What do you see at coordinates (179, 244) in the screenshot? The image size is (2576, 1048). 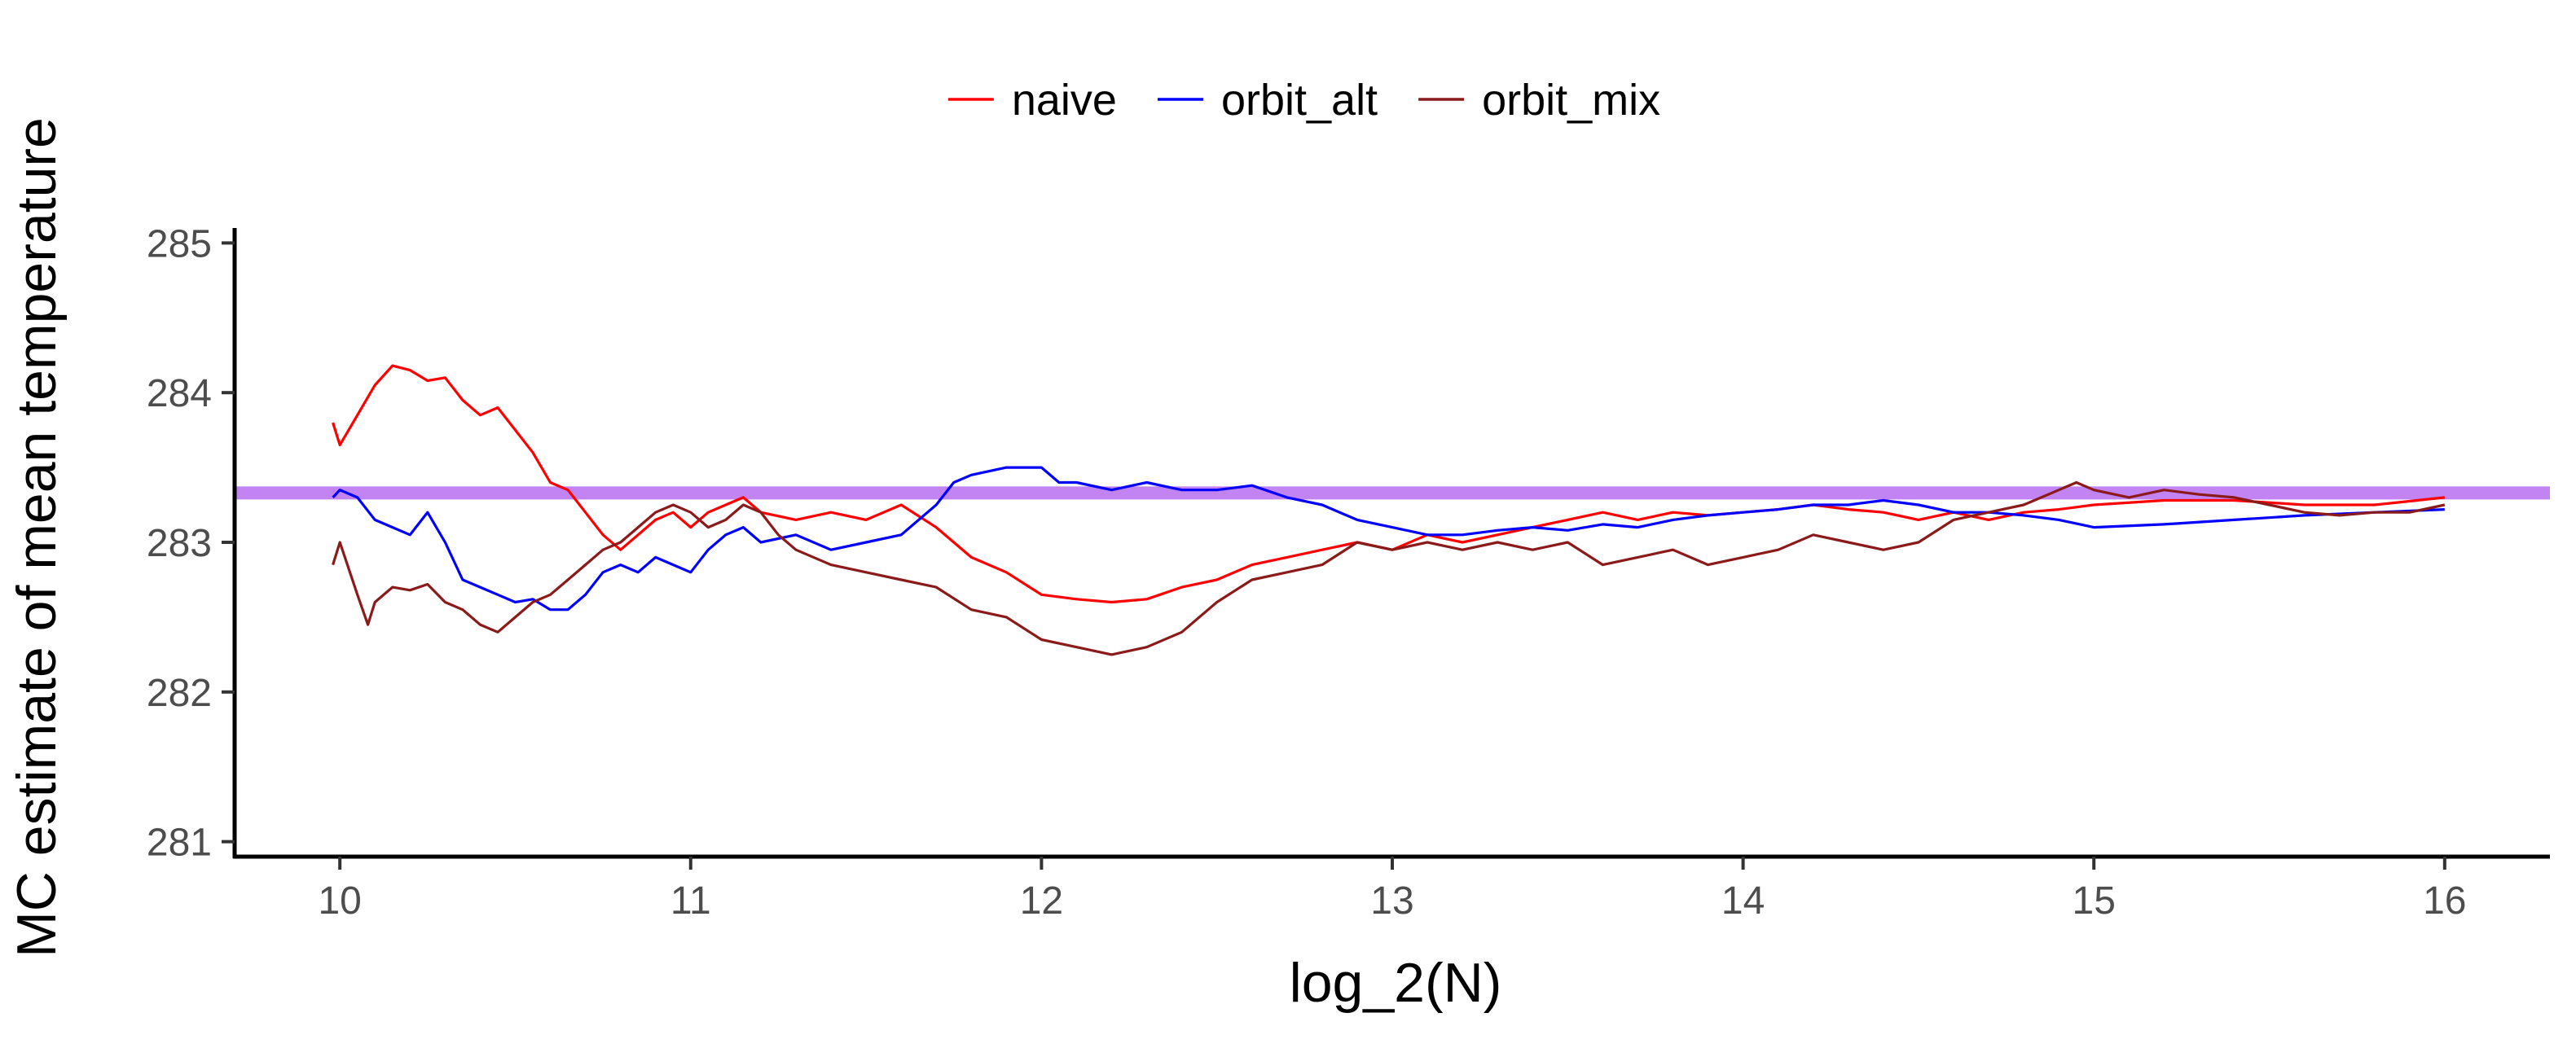 I see `y-tick-label: 285` at bounding box center [179, 244].